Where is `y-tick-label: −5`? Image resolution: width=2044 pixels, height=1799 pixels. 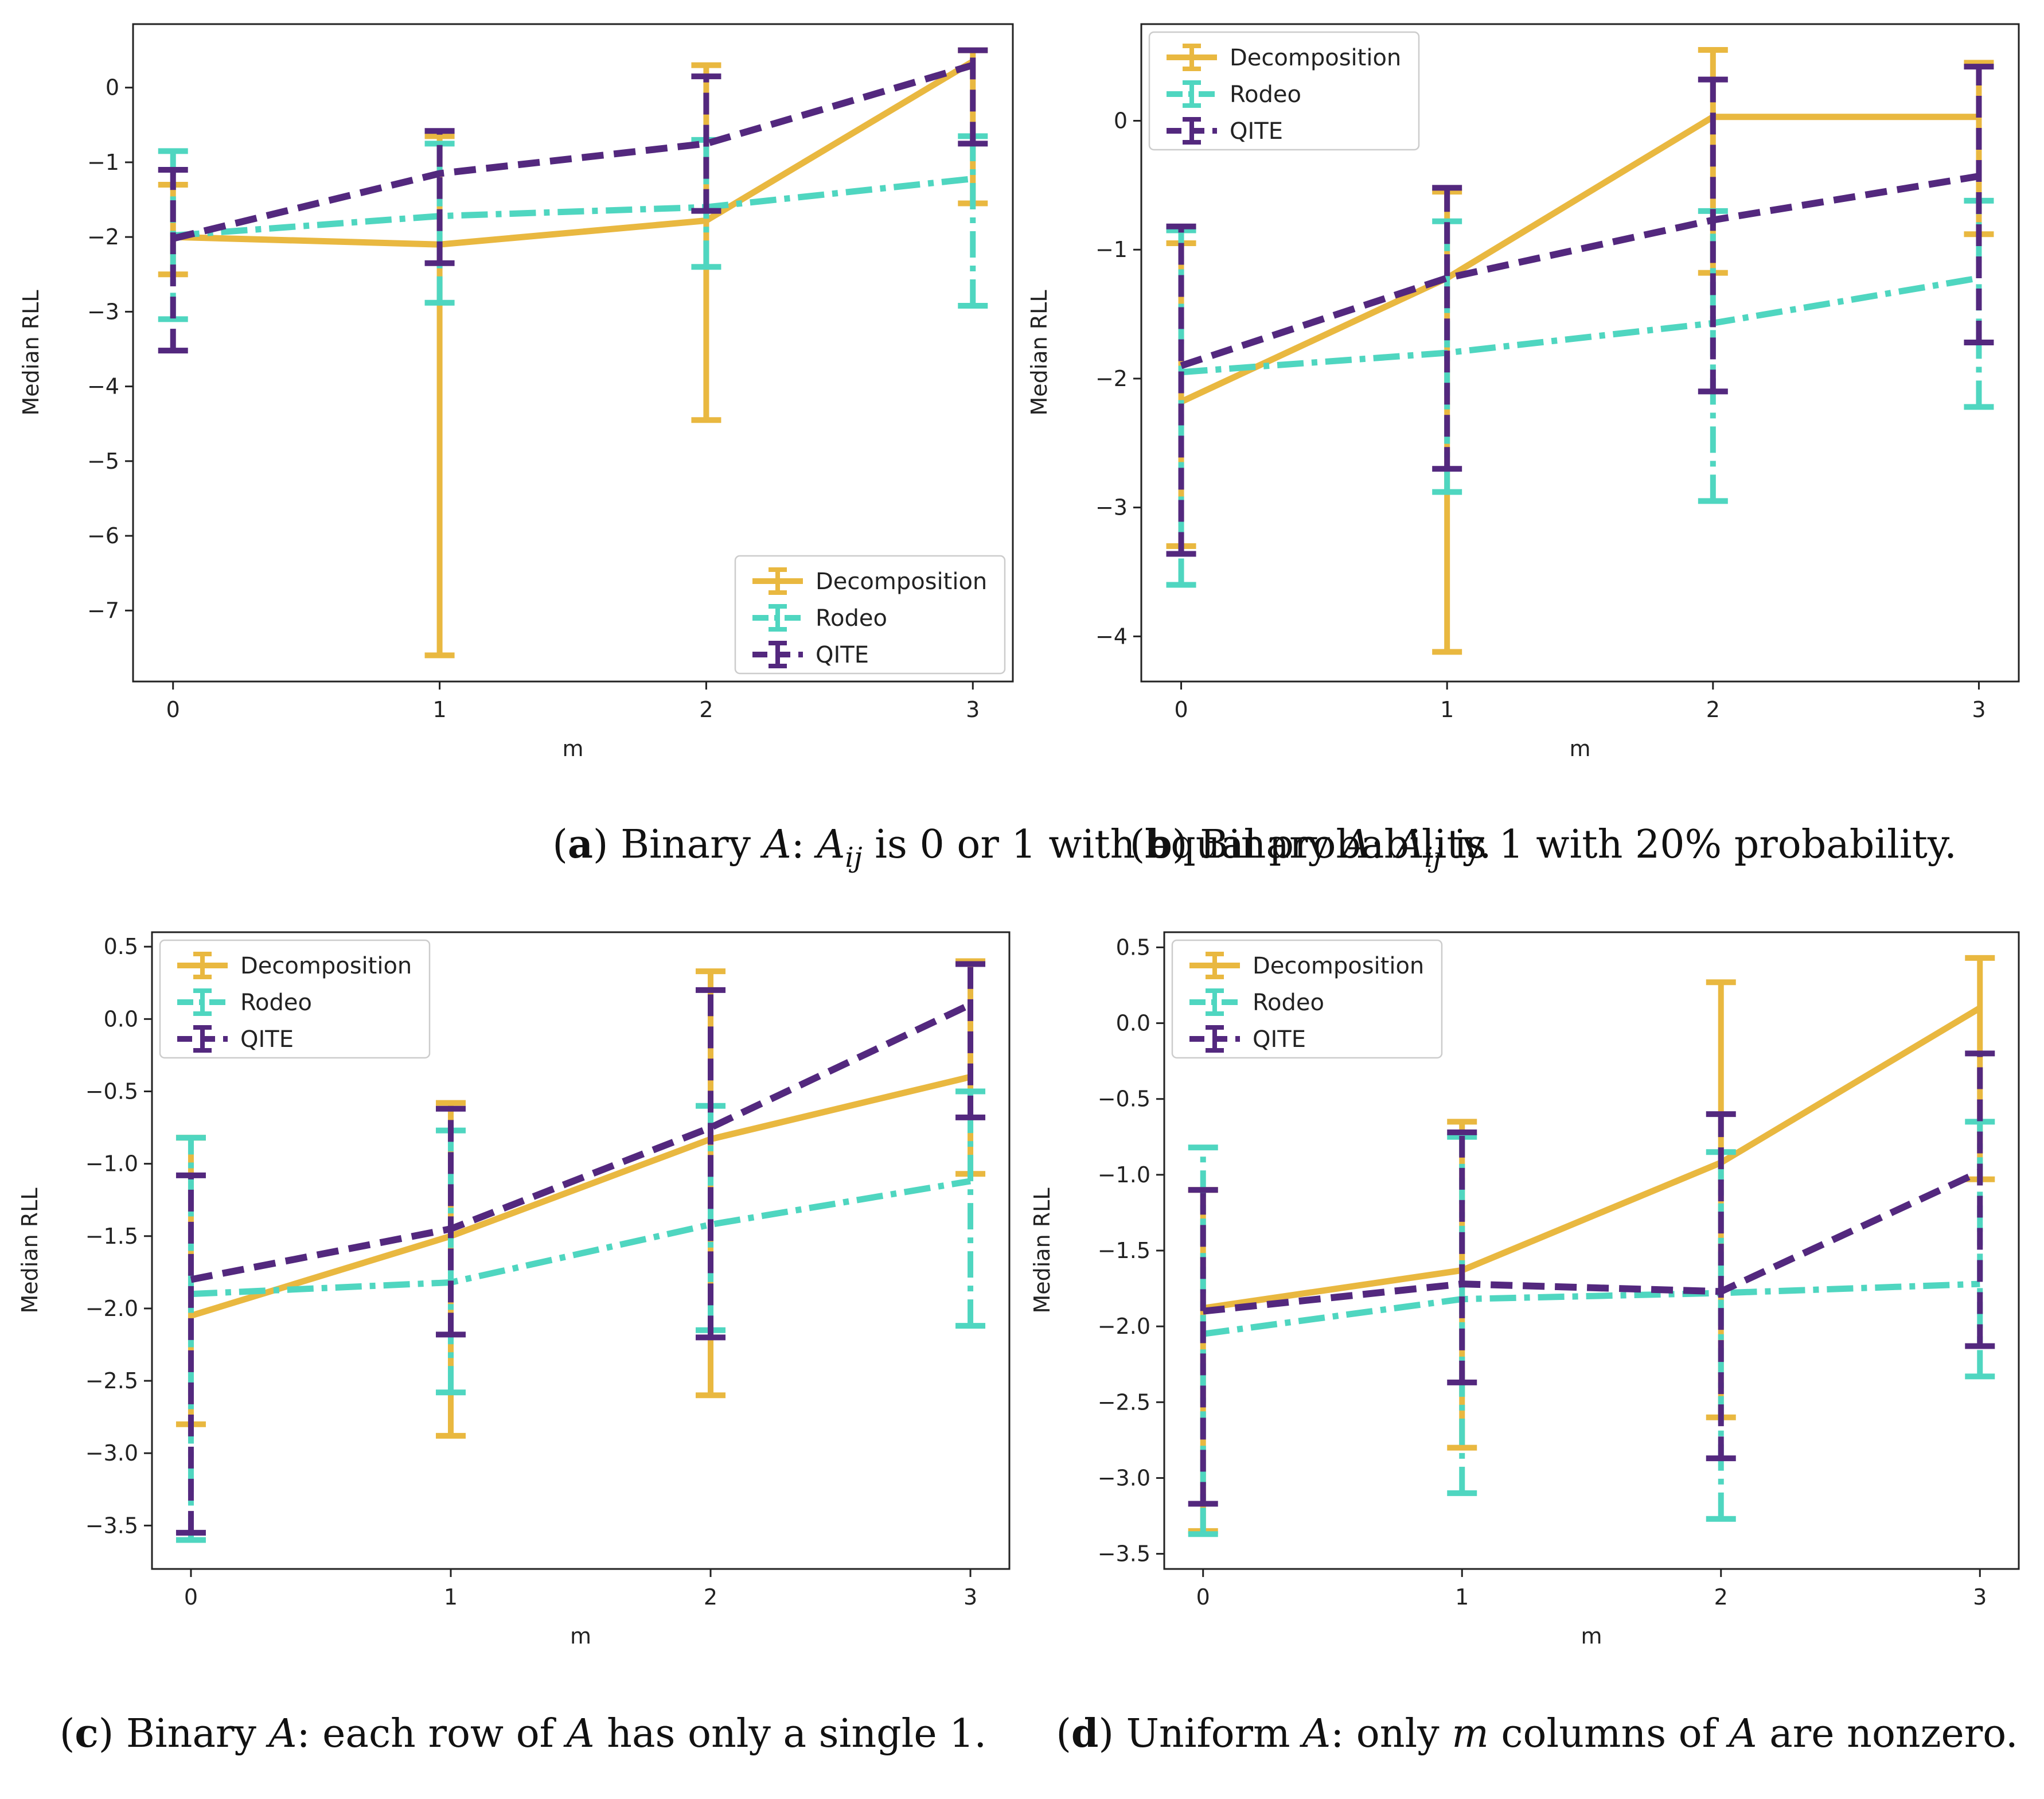
y-tick-label: −5 is located at coordinates (103, 461).